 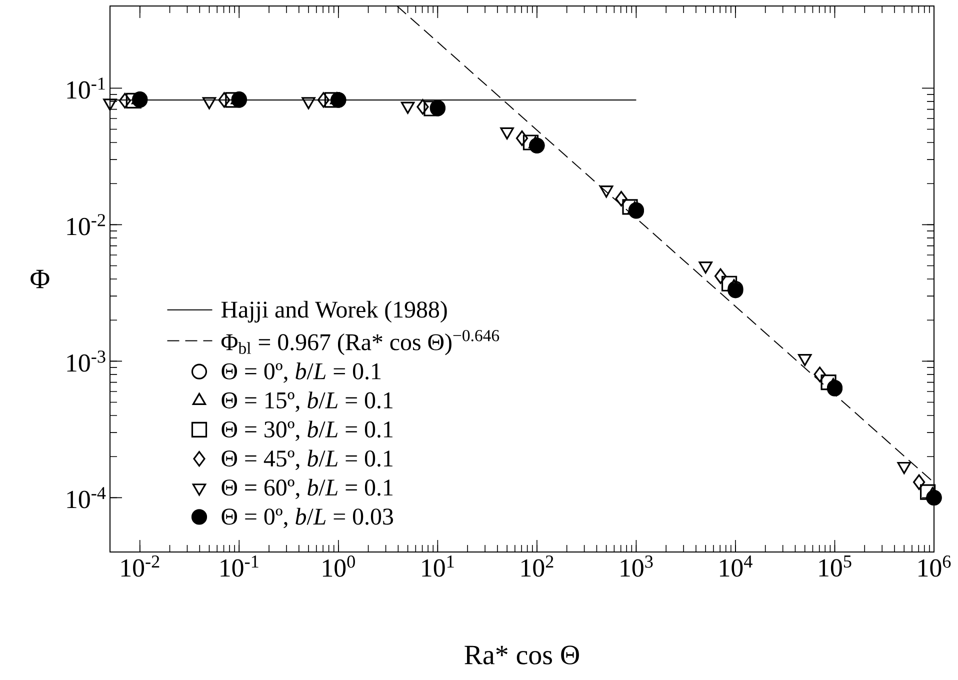 I want to click on y-axis-title: Φ, so click(x=40, y=279).